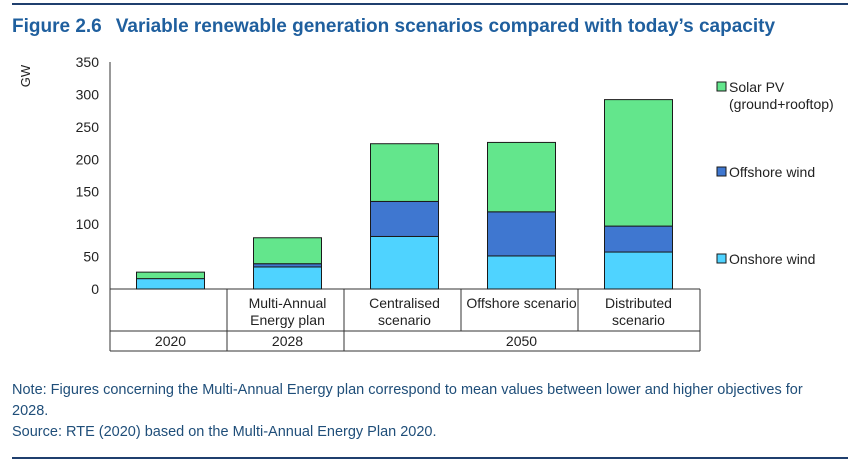  Describe the element at coordinates (781, 104) in the screenshot. I see `legend-label-solar-1: (ground+rooftop)` at that location.